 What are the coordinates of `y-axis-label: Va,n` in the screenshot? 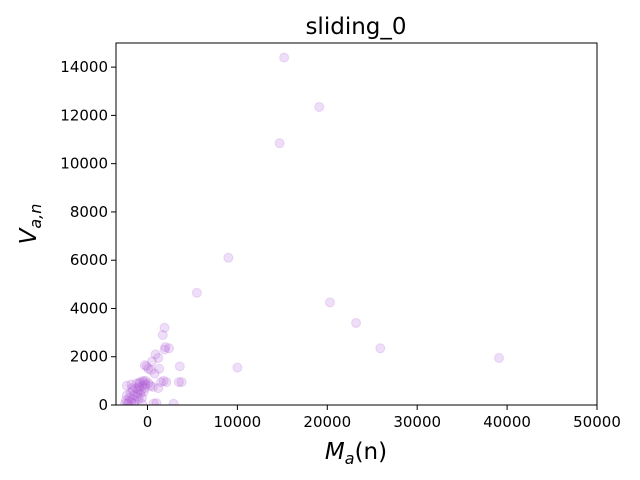 It's located at (30, 224).